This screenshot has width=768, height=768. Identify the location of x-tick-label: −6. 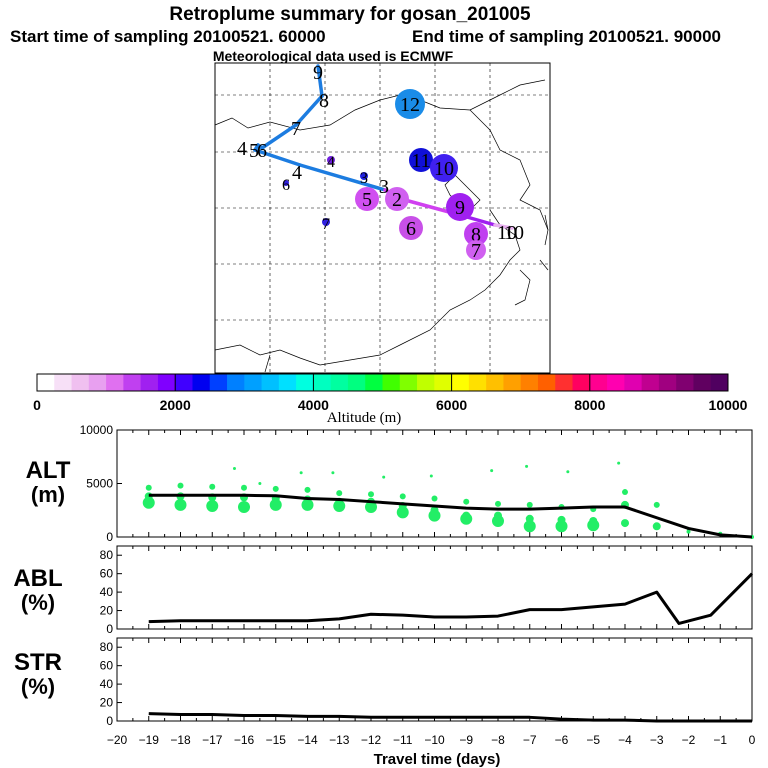
(562, 740).